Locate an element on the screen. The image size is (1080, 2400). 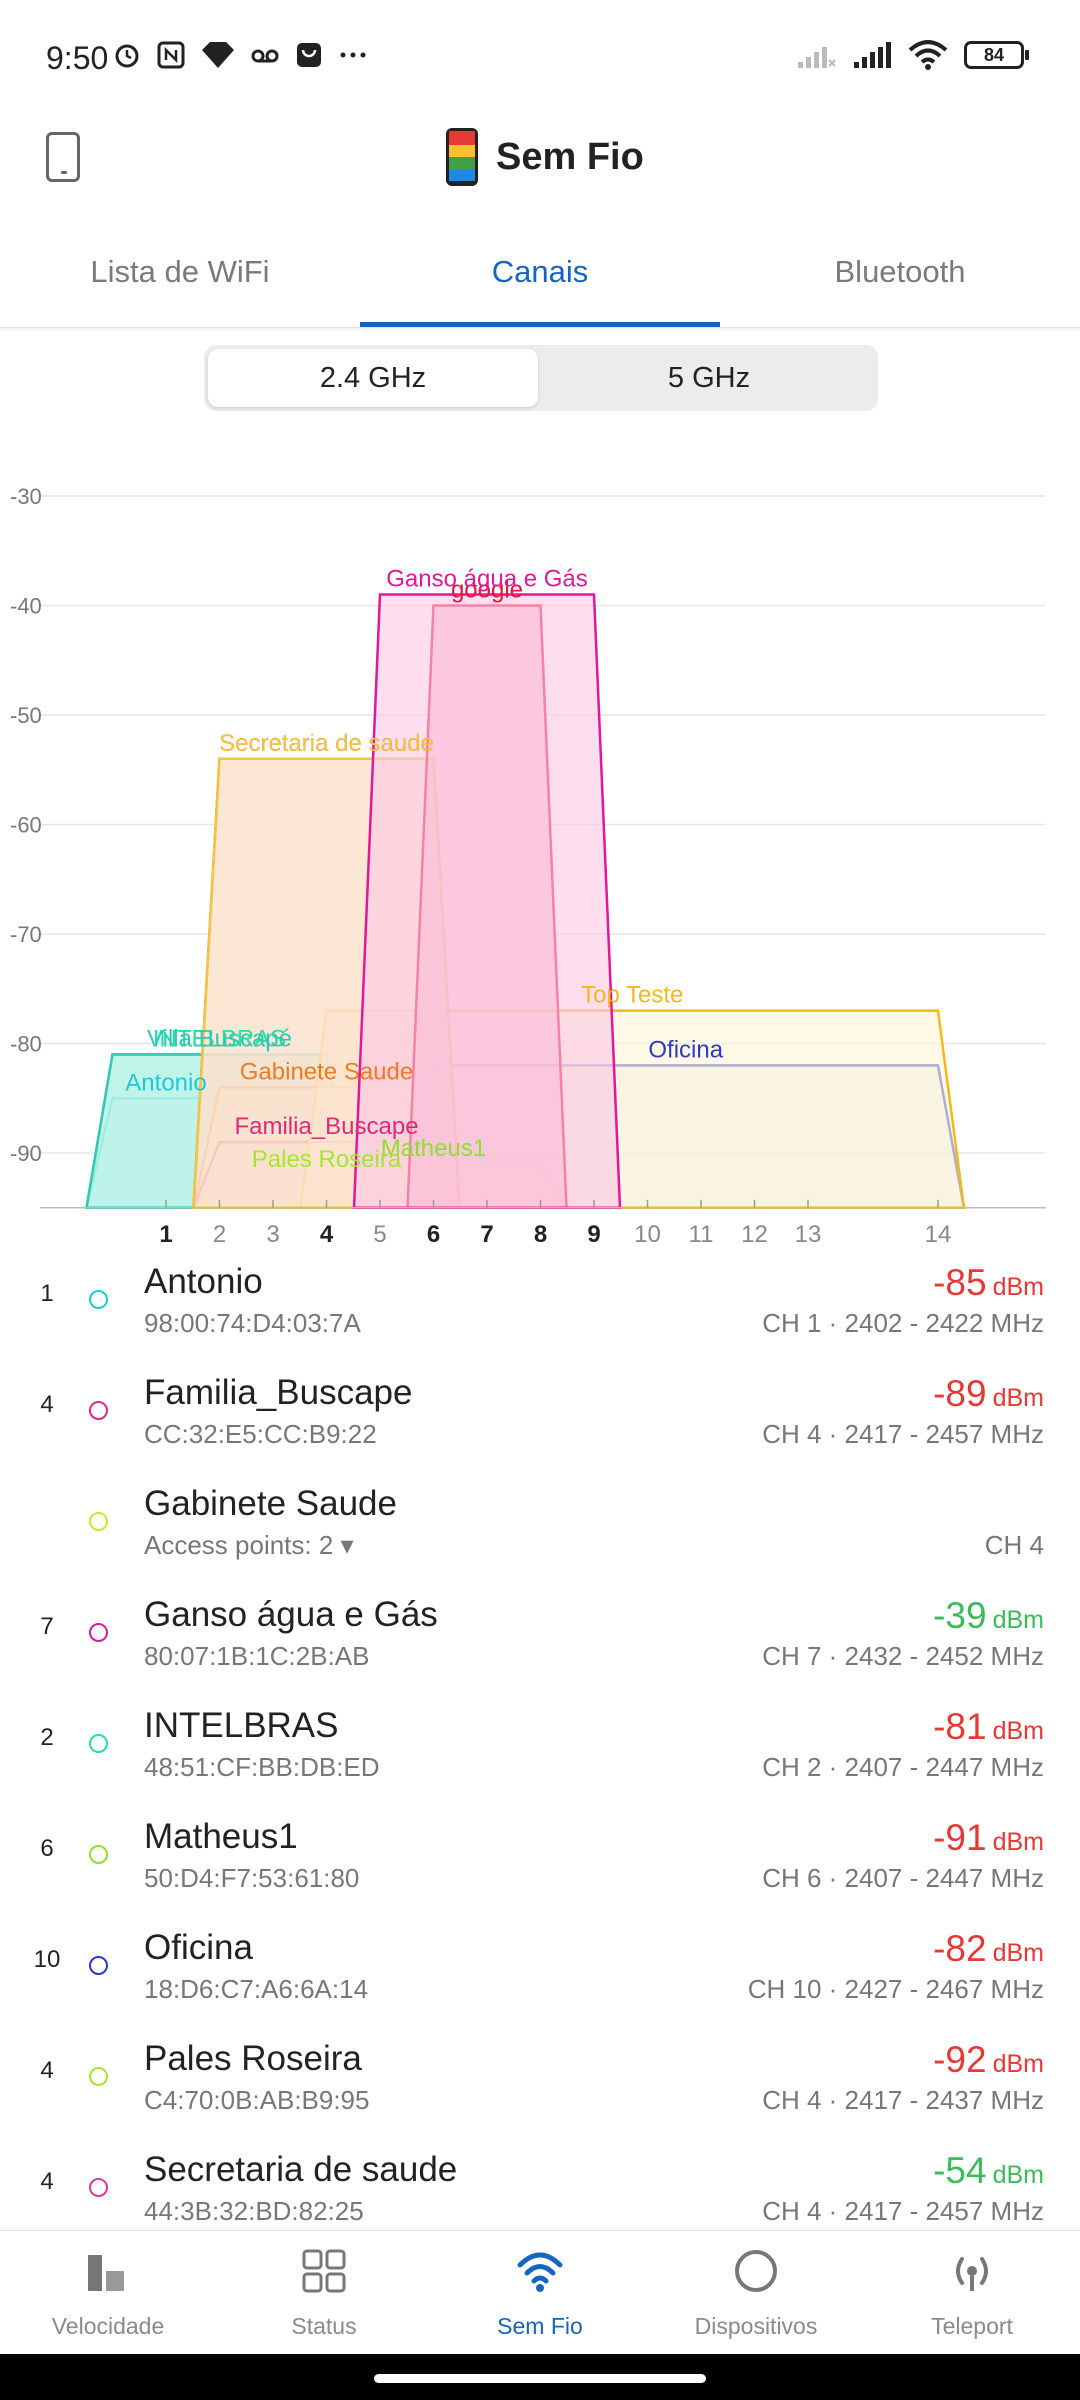
grid-icon is located at coordinates (324, 2271).